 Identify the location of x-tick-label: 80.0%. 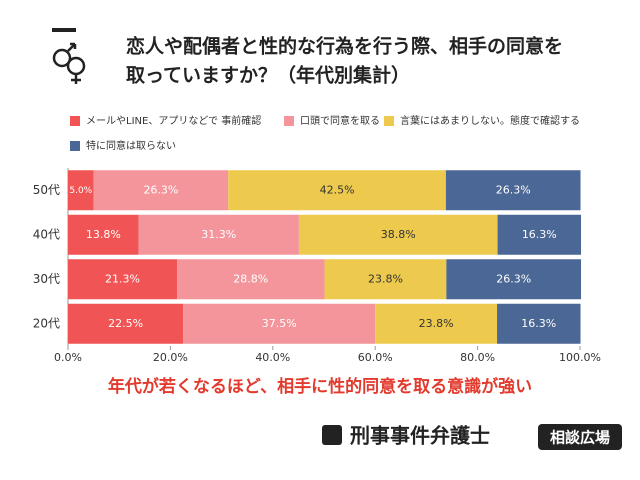
(477, 357).